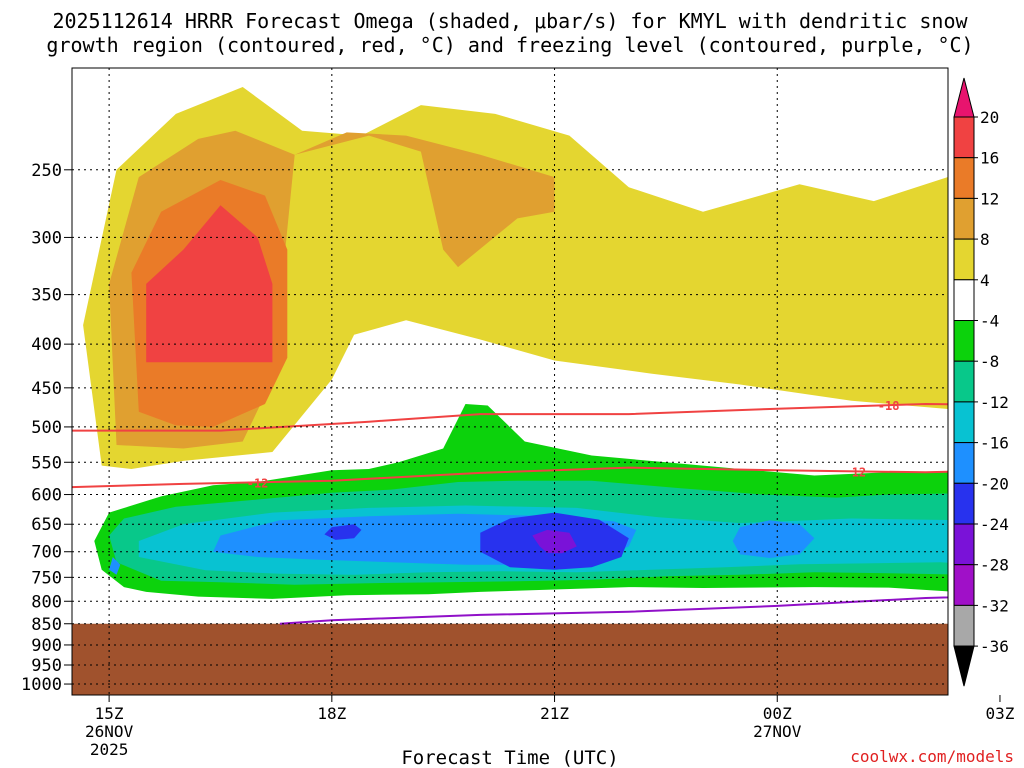 The width and height of the screenshot is (1024, 768). What do you see at coordinates (989, 361) in the screenshot?
I see `colorbar-label: -8` at bounding box center [989, 361].